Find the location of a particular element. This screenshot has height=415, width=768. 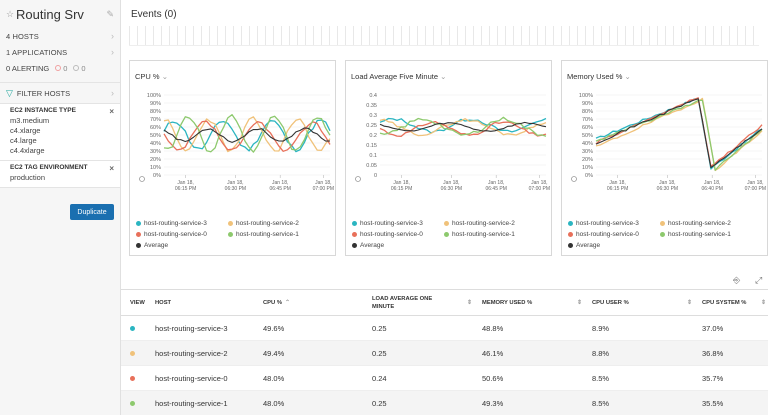

x-tick-label: 07:00 PM is located at coordinates (323, 189).